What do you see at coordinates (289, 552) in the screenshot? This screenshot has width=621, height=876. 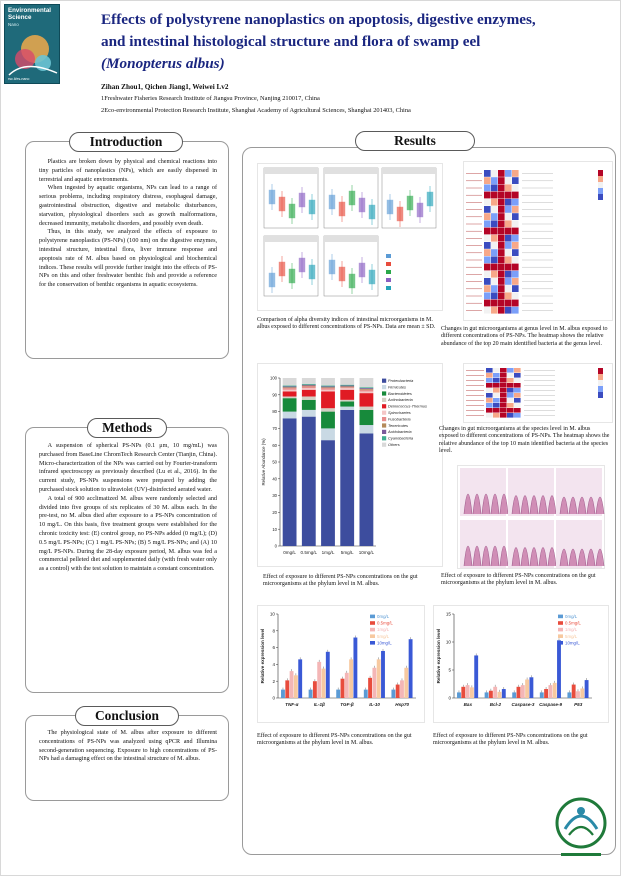 I see `phylum-x-tick-label: 0mg/L` at bounding box center [289, 552].